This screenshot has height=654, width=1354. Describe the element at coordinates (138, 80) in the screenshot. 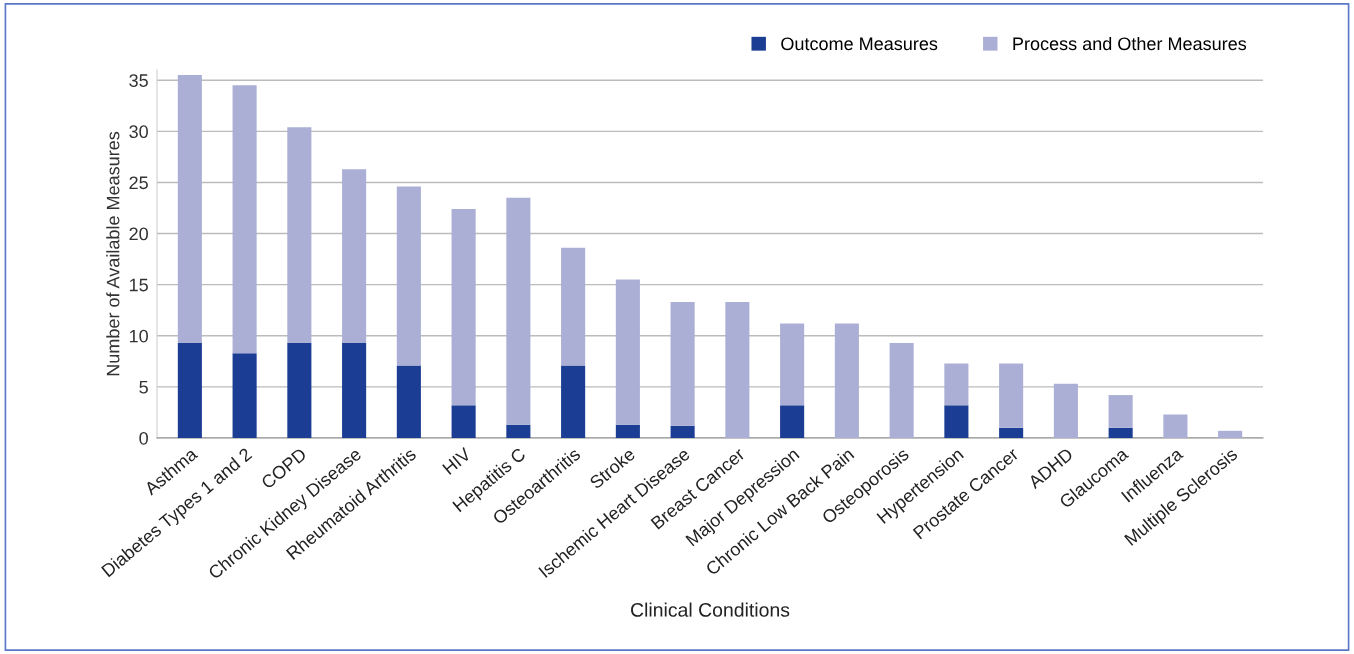

I see `y-tick-label: 35` at that location.